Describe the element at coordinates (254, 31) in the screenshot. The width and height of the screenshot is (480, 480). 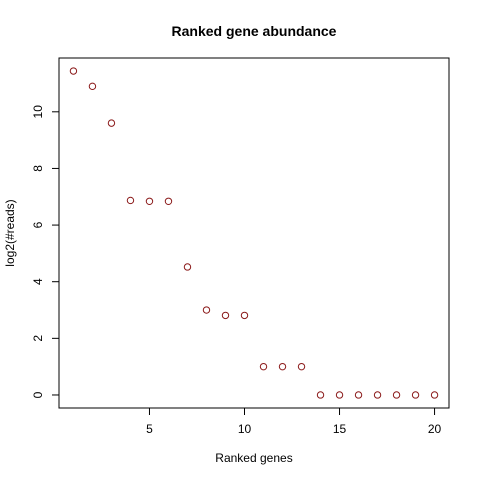
I see `chart-title: Ranked gene abundance` at that location.